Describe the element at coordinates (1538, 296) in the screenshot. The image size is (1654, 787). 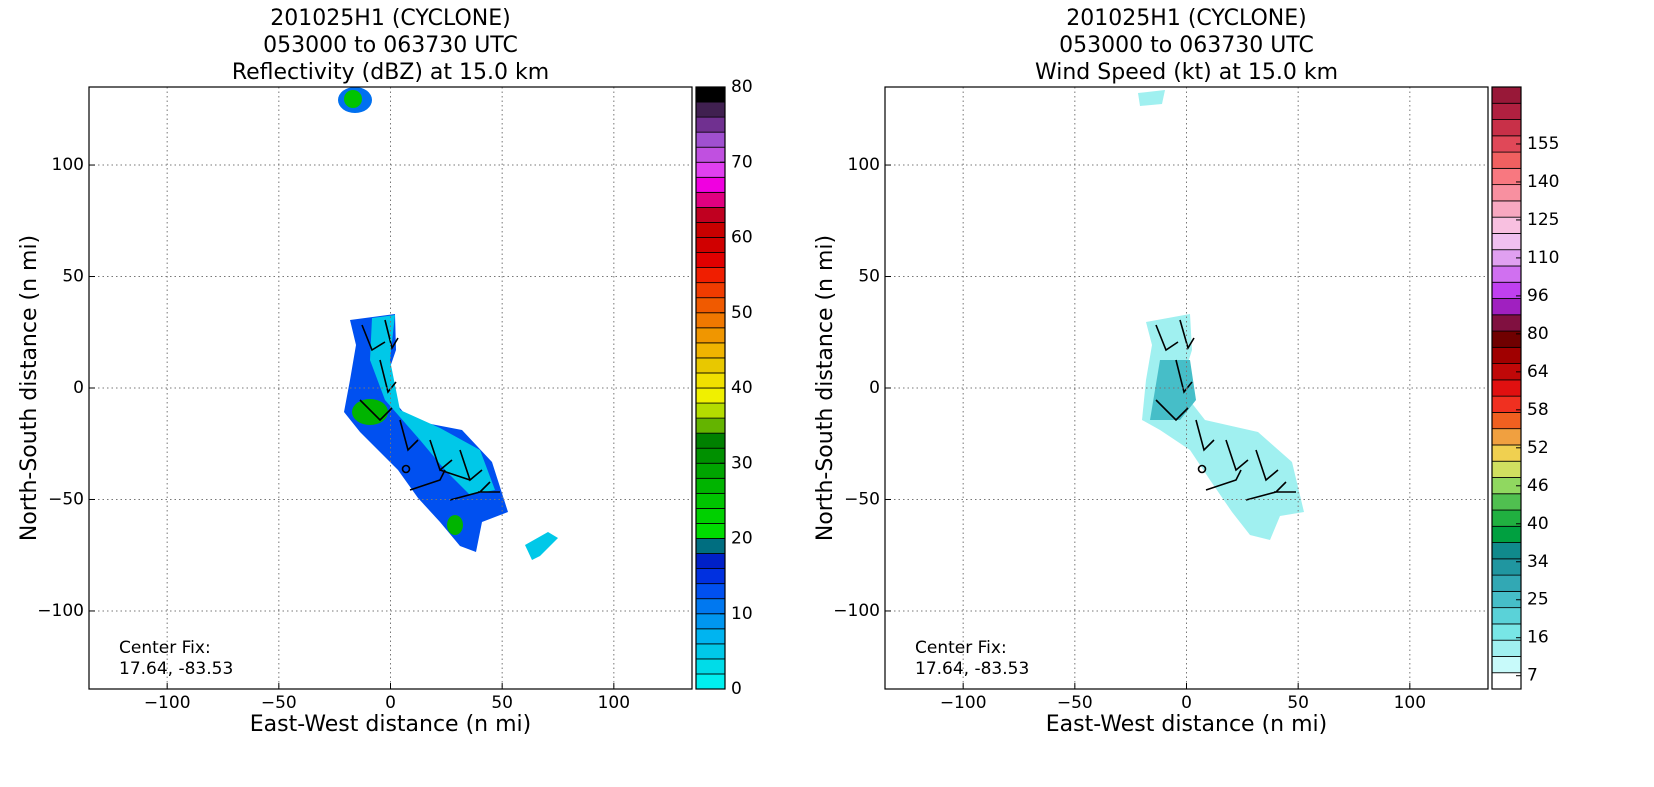
I see `colorbar-tick-label: 96` at that location.